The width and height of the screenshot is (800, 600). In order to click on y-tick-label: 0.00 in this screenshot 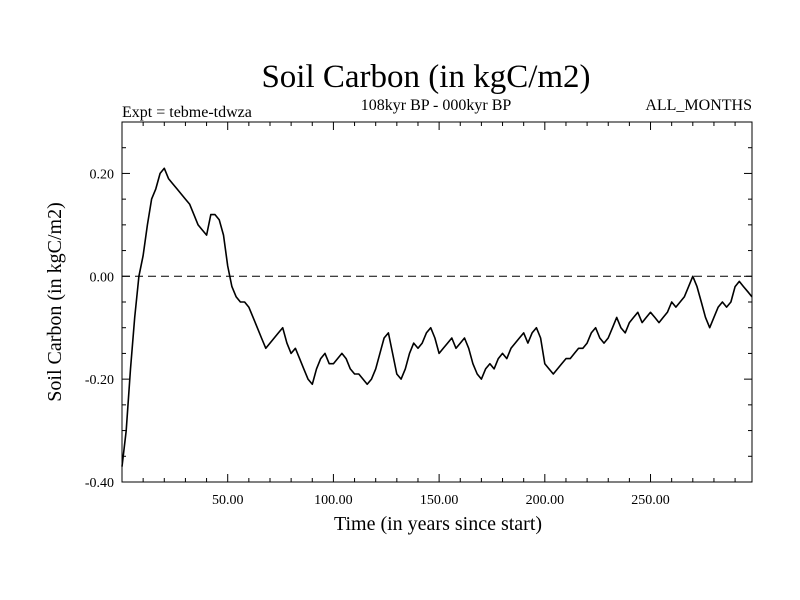, I will do `click(102, 277)`.